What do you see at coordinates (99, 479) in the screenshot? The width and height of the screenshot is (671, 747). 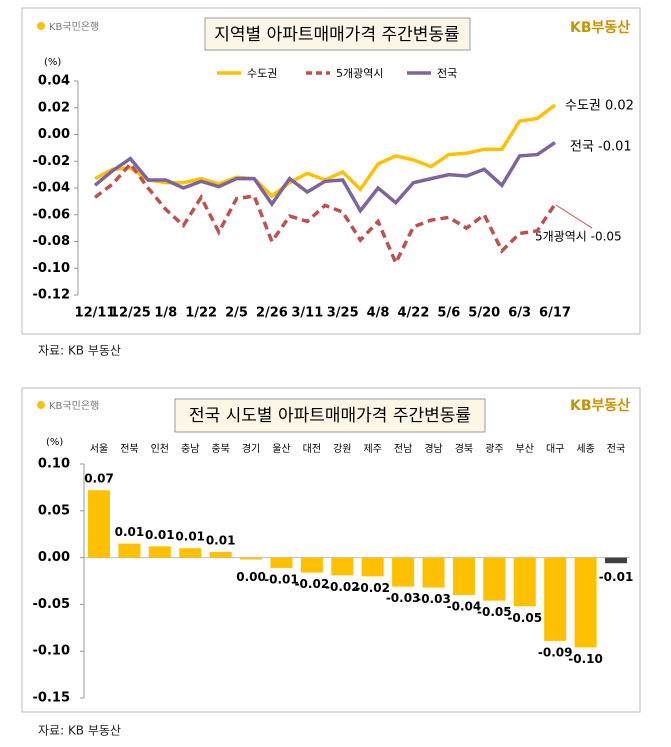 I see `value-label: 0.07` at bounding box center [99, 479].